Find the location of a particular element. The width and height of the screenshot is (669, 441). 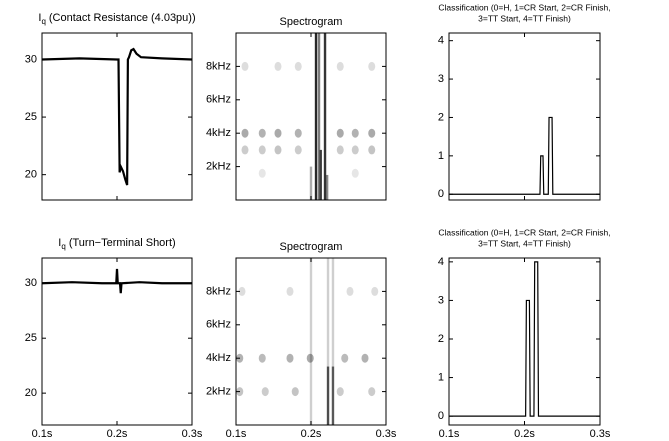

chart-title: Iq (Contact Resistance (4.03pu)) is located at coordinates (116, 19).